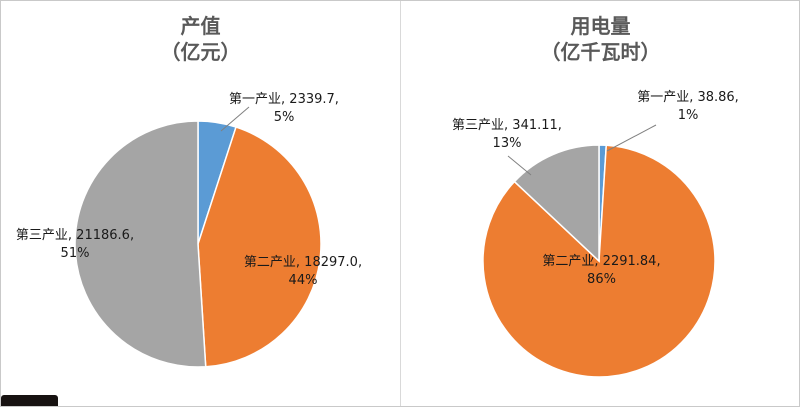  Describe the element at coordinates (507, 134) in the screenshot. I see `data-label-tertiary-industry: 第三产业, 341.11, 13%` at that location.